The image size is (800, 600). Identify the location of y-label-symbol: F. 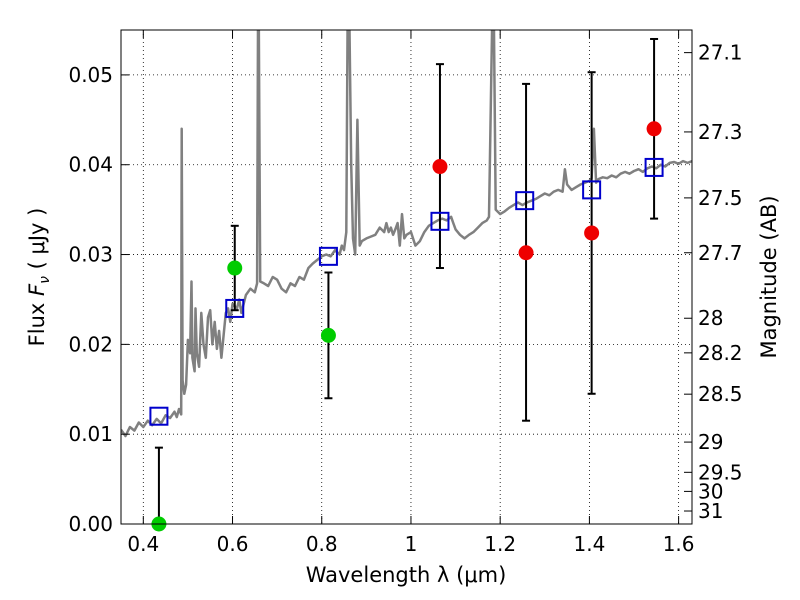
(37, 289).